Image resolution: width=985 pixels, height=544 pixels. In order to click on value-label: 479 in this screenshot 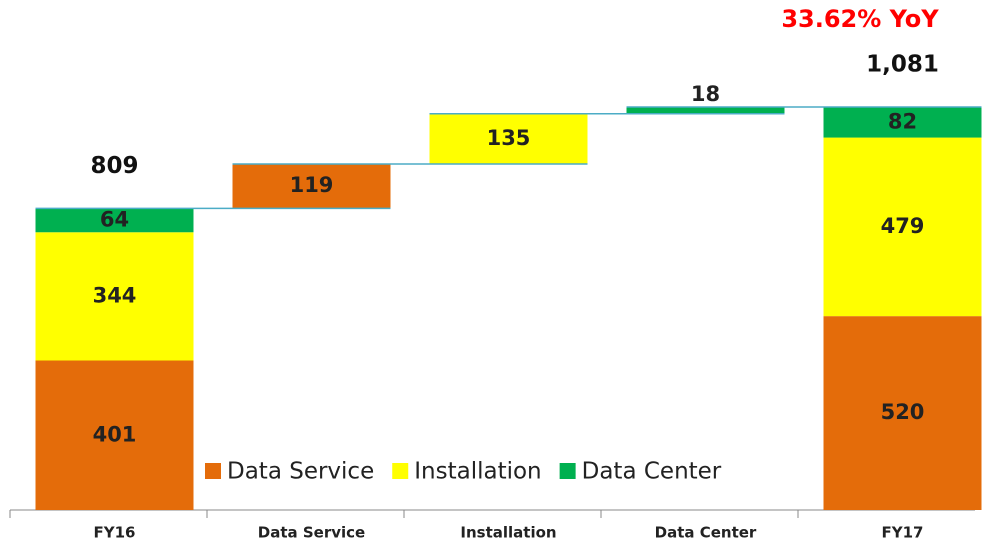, I will do `click(903, 226)`.